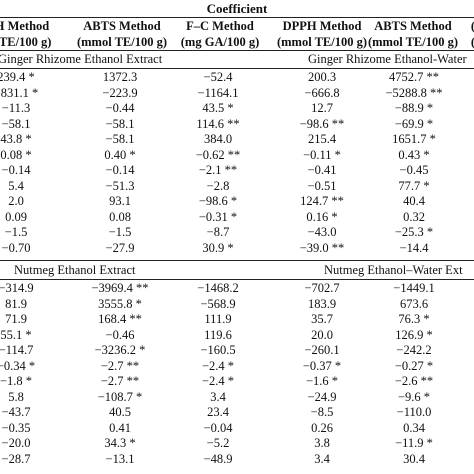 This screenshot has width=474, height=474. Describe the element at coordinates (237, 443) in the screenshot. I see `table-row: −20.0 34.3 * −5.2 3.8 −11.9 *` at that location.